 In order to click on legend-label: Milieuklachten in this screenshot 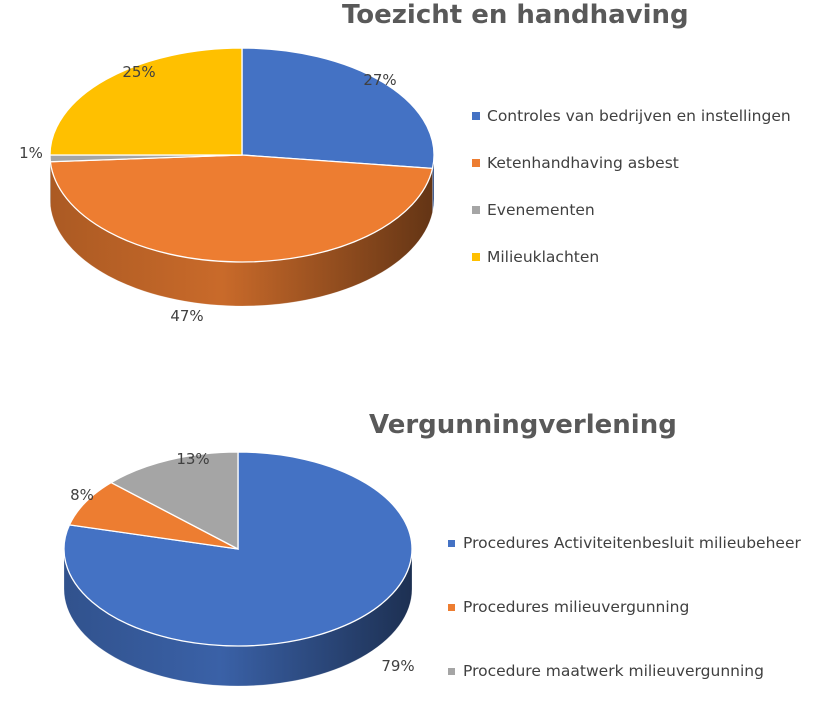, I will do `click(543, 257)`.